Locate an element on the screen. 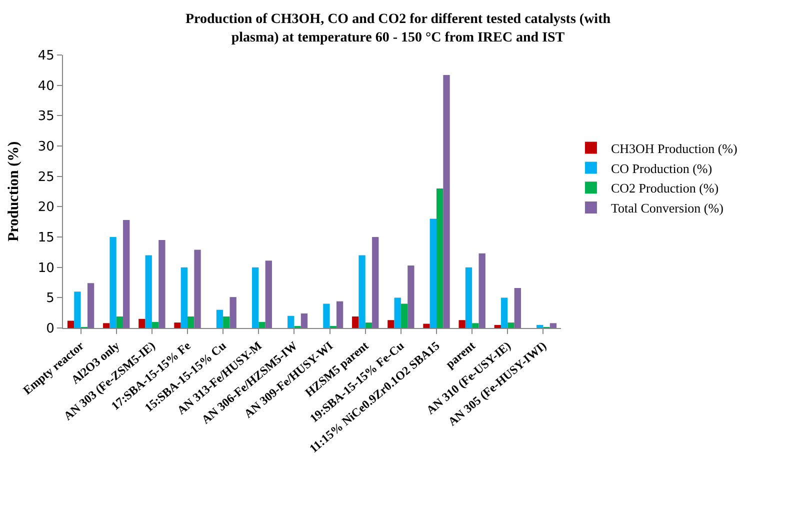 The width and height of the screenshot is (796, 513). y-tick-label: 10 is located at coordinates (46, 268).